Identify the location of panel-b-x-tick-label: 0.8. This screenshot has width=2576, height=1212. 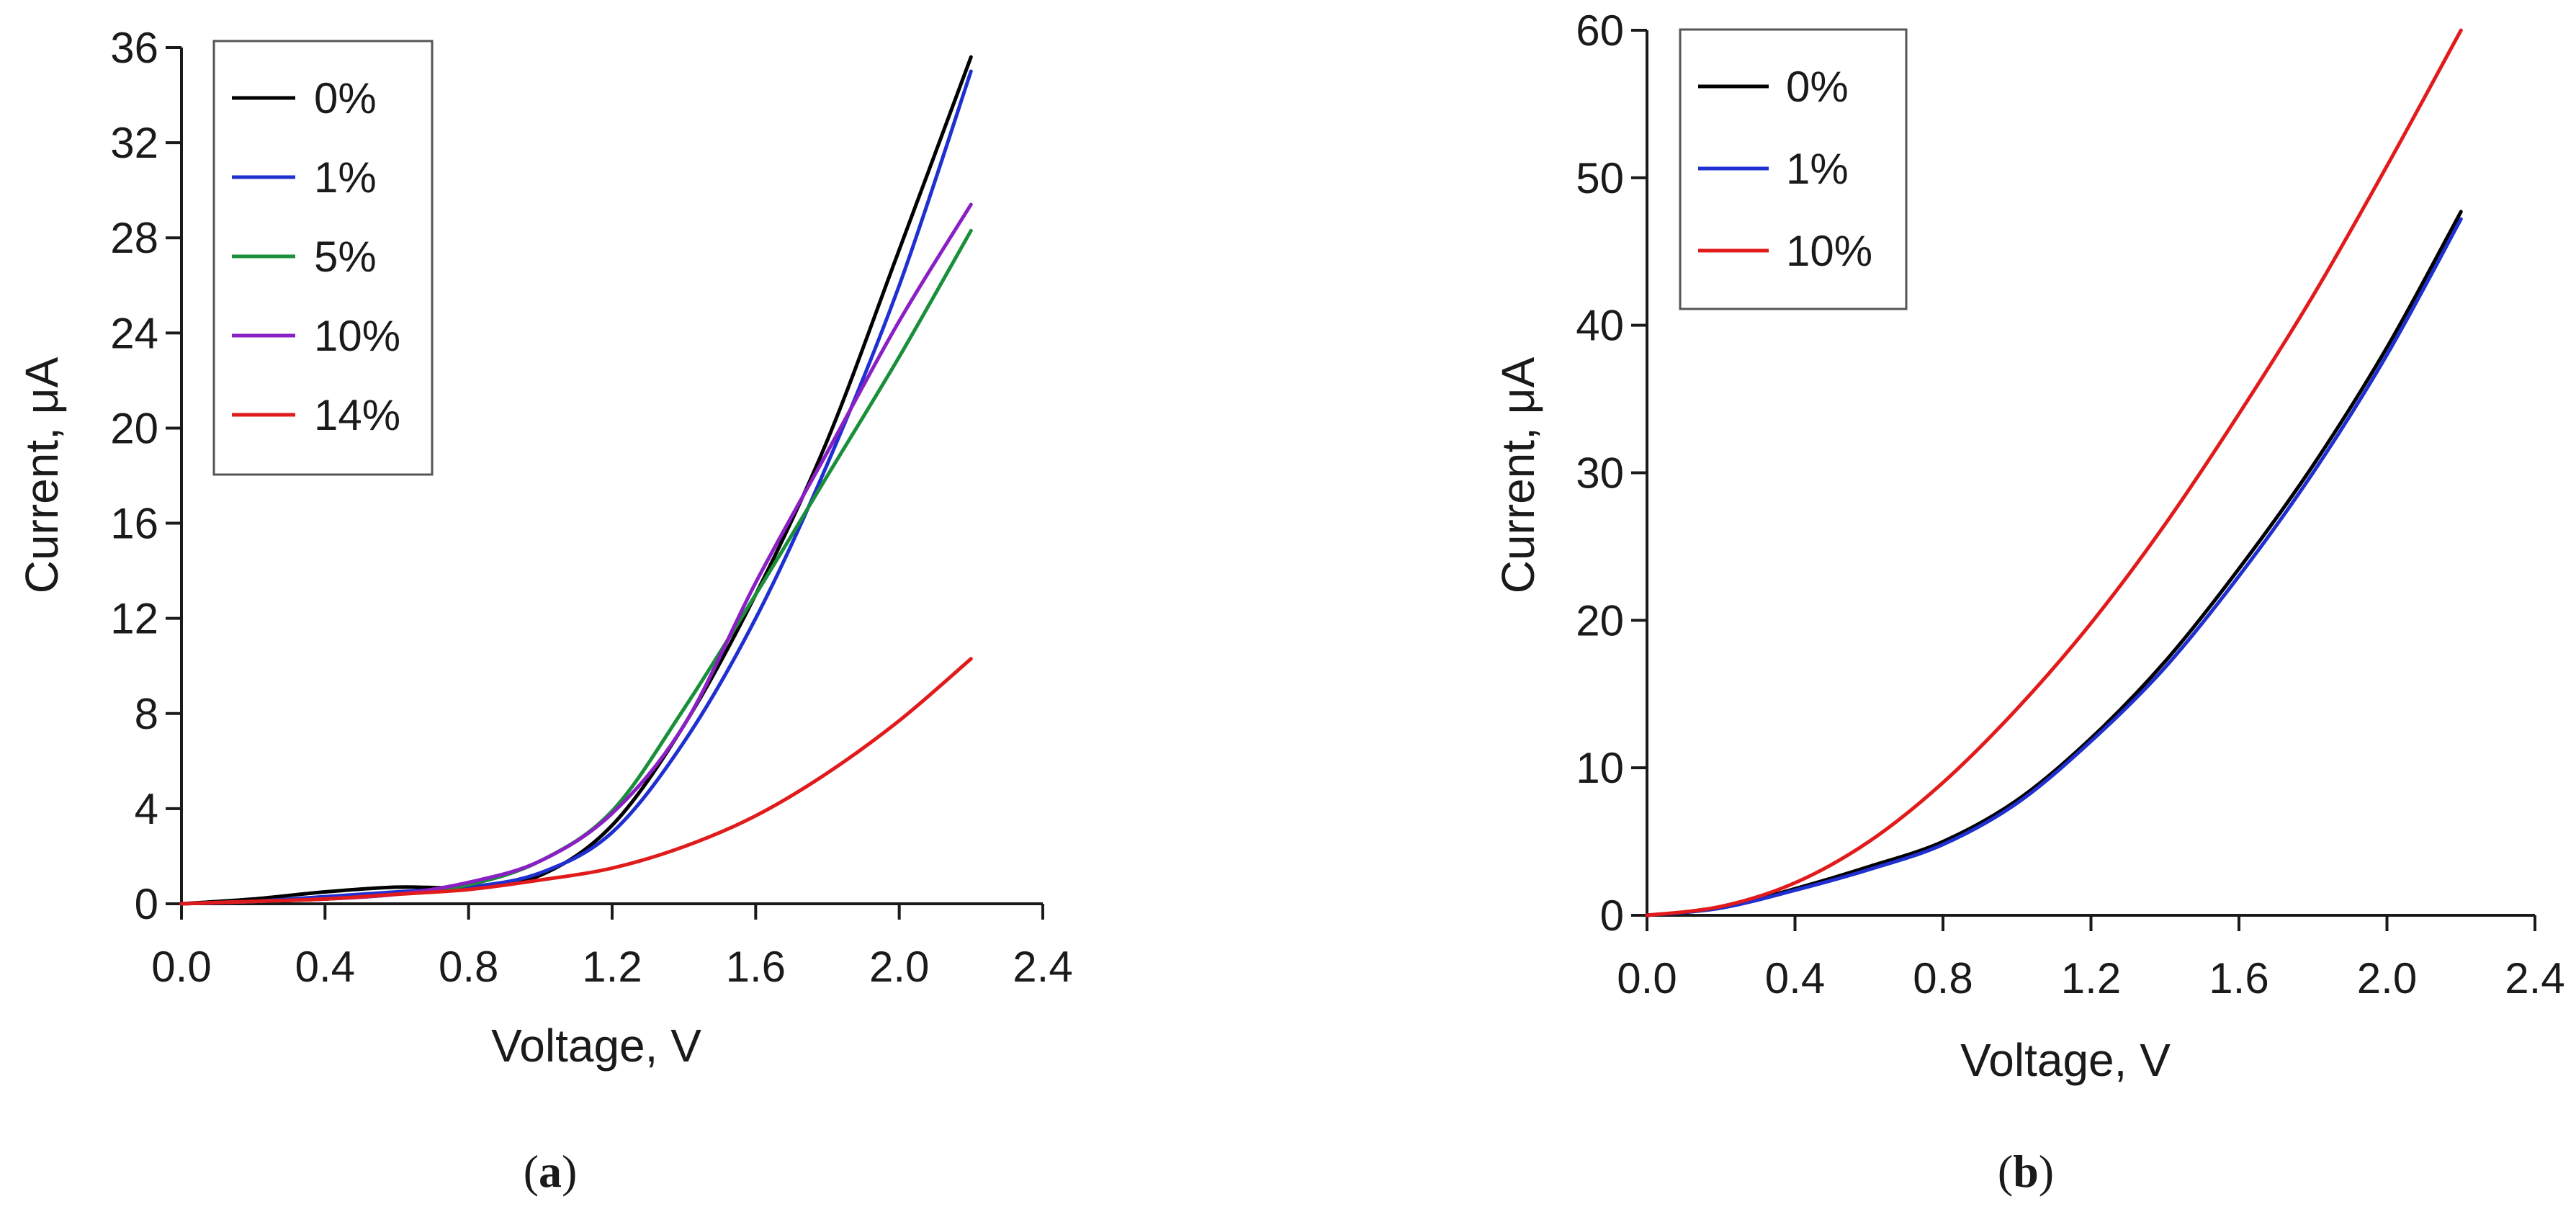
(1943, 978).